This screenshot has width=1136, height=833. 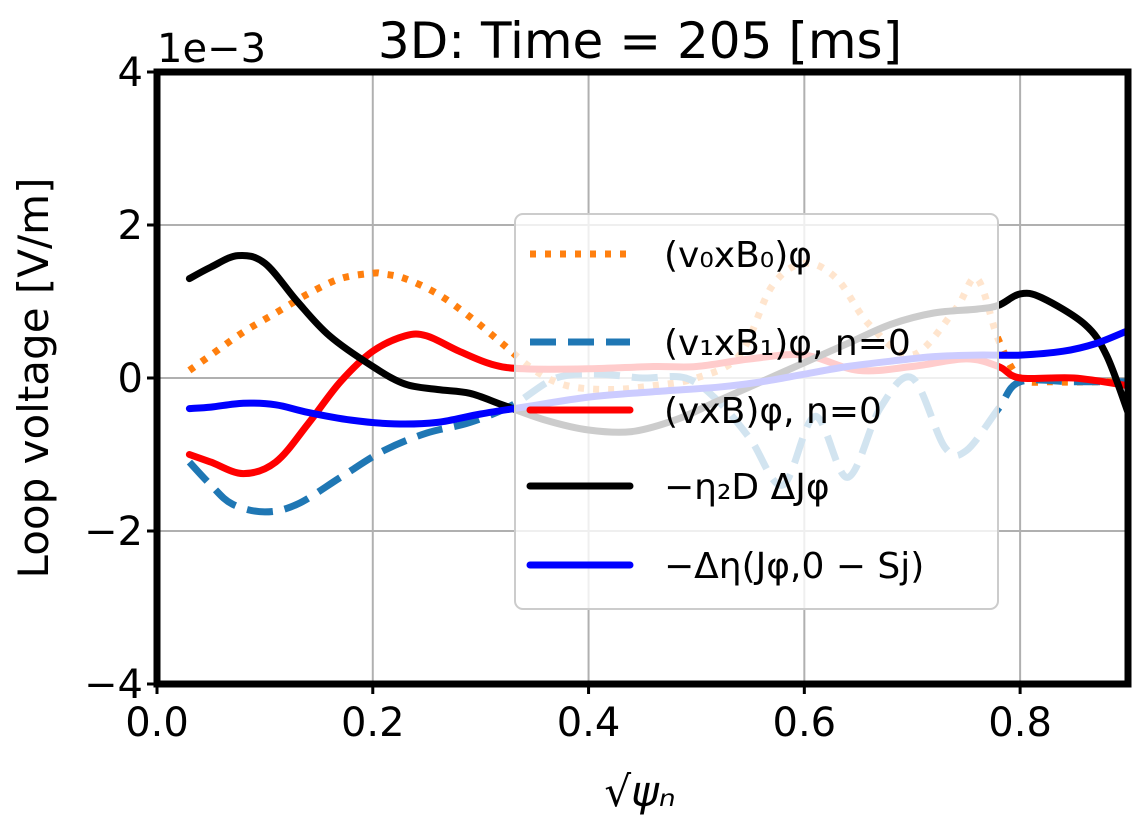 I want to click on y-tick-label: 0, so click(x=130, y=379).